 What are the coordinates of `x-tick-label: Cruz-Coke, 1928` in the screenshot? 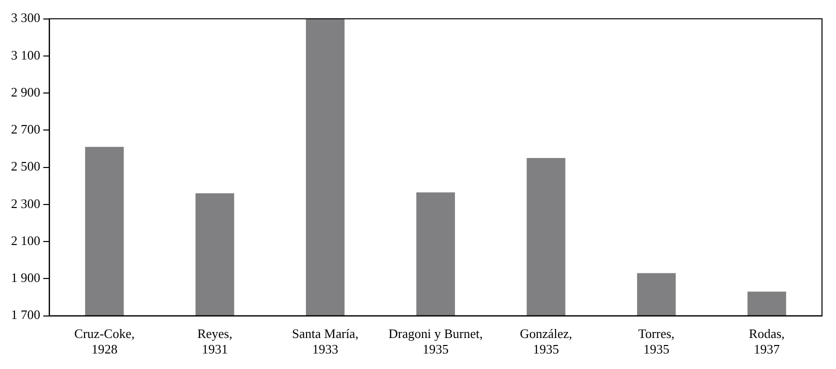 It's located at (104, 341).